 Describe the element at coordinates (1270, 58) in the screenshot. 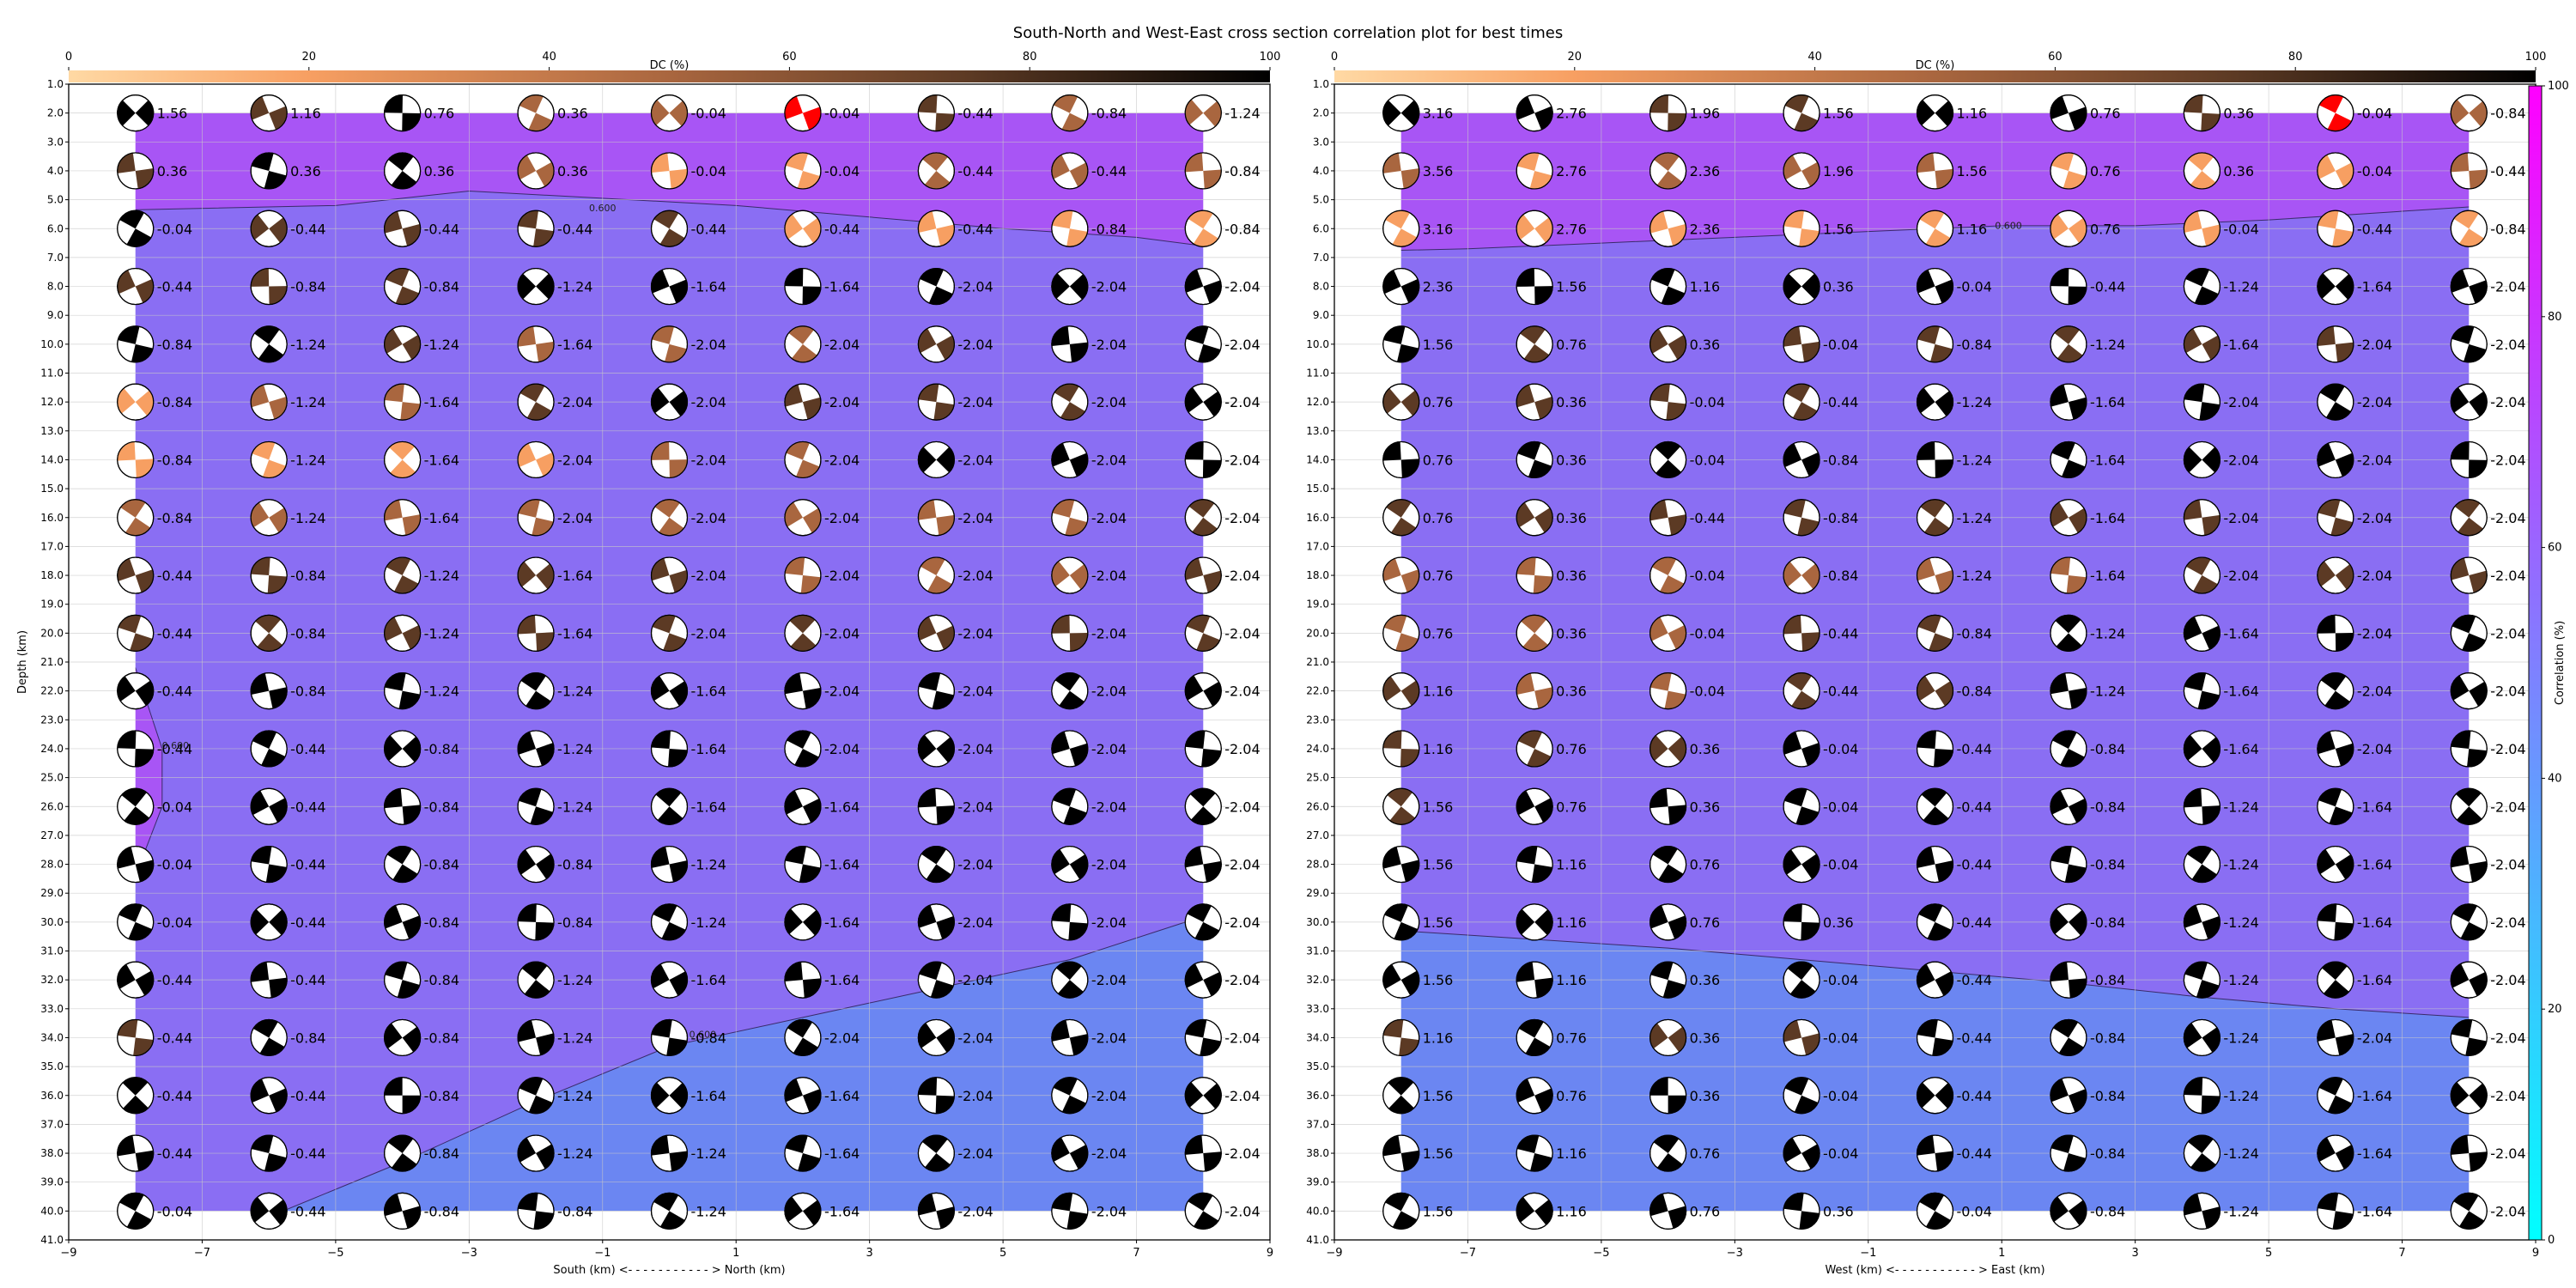

I see `dc-tick-label: 100` at that location.